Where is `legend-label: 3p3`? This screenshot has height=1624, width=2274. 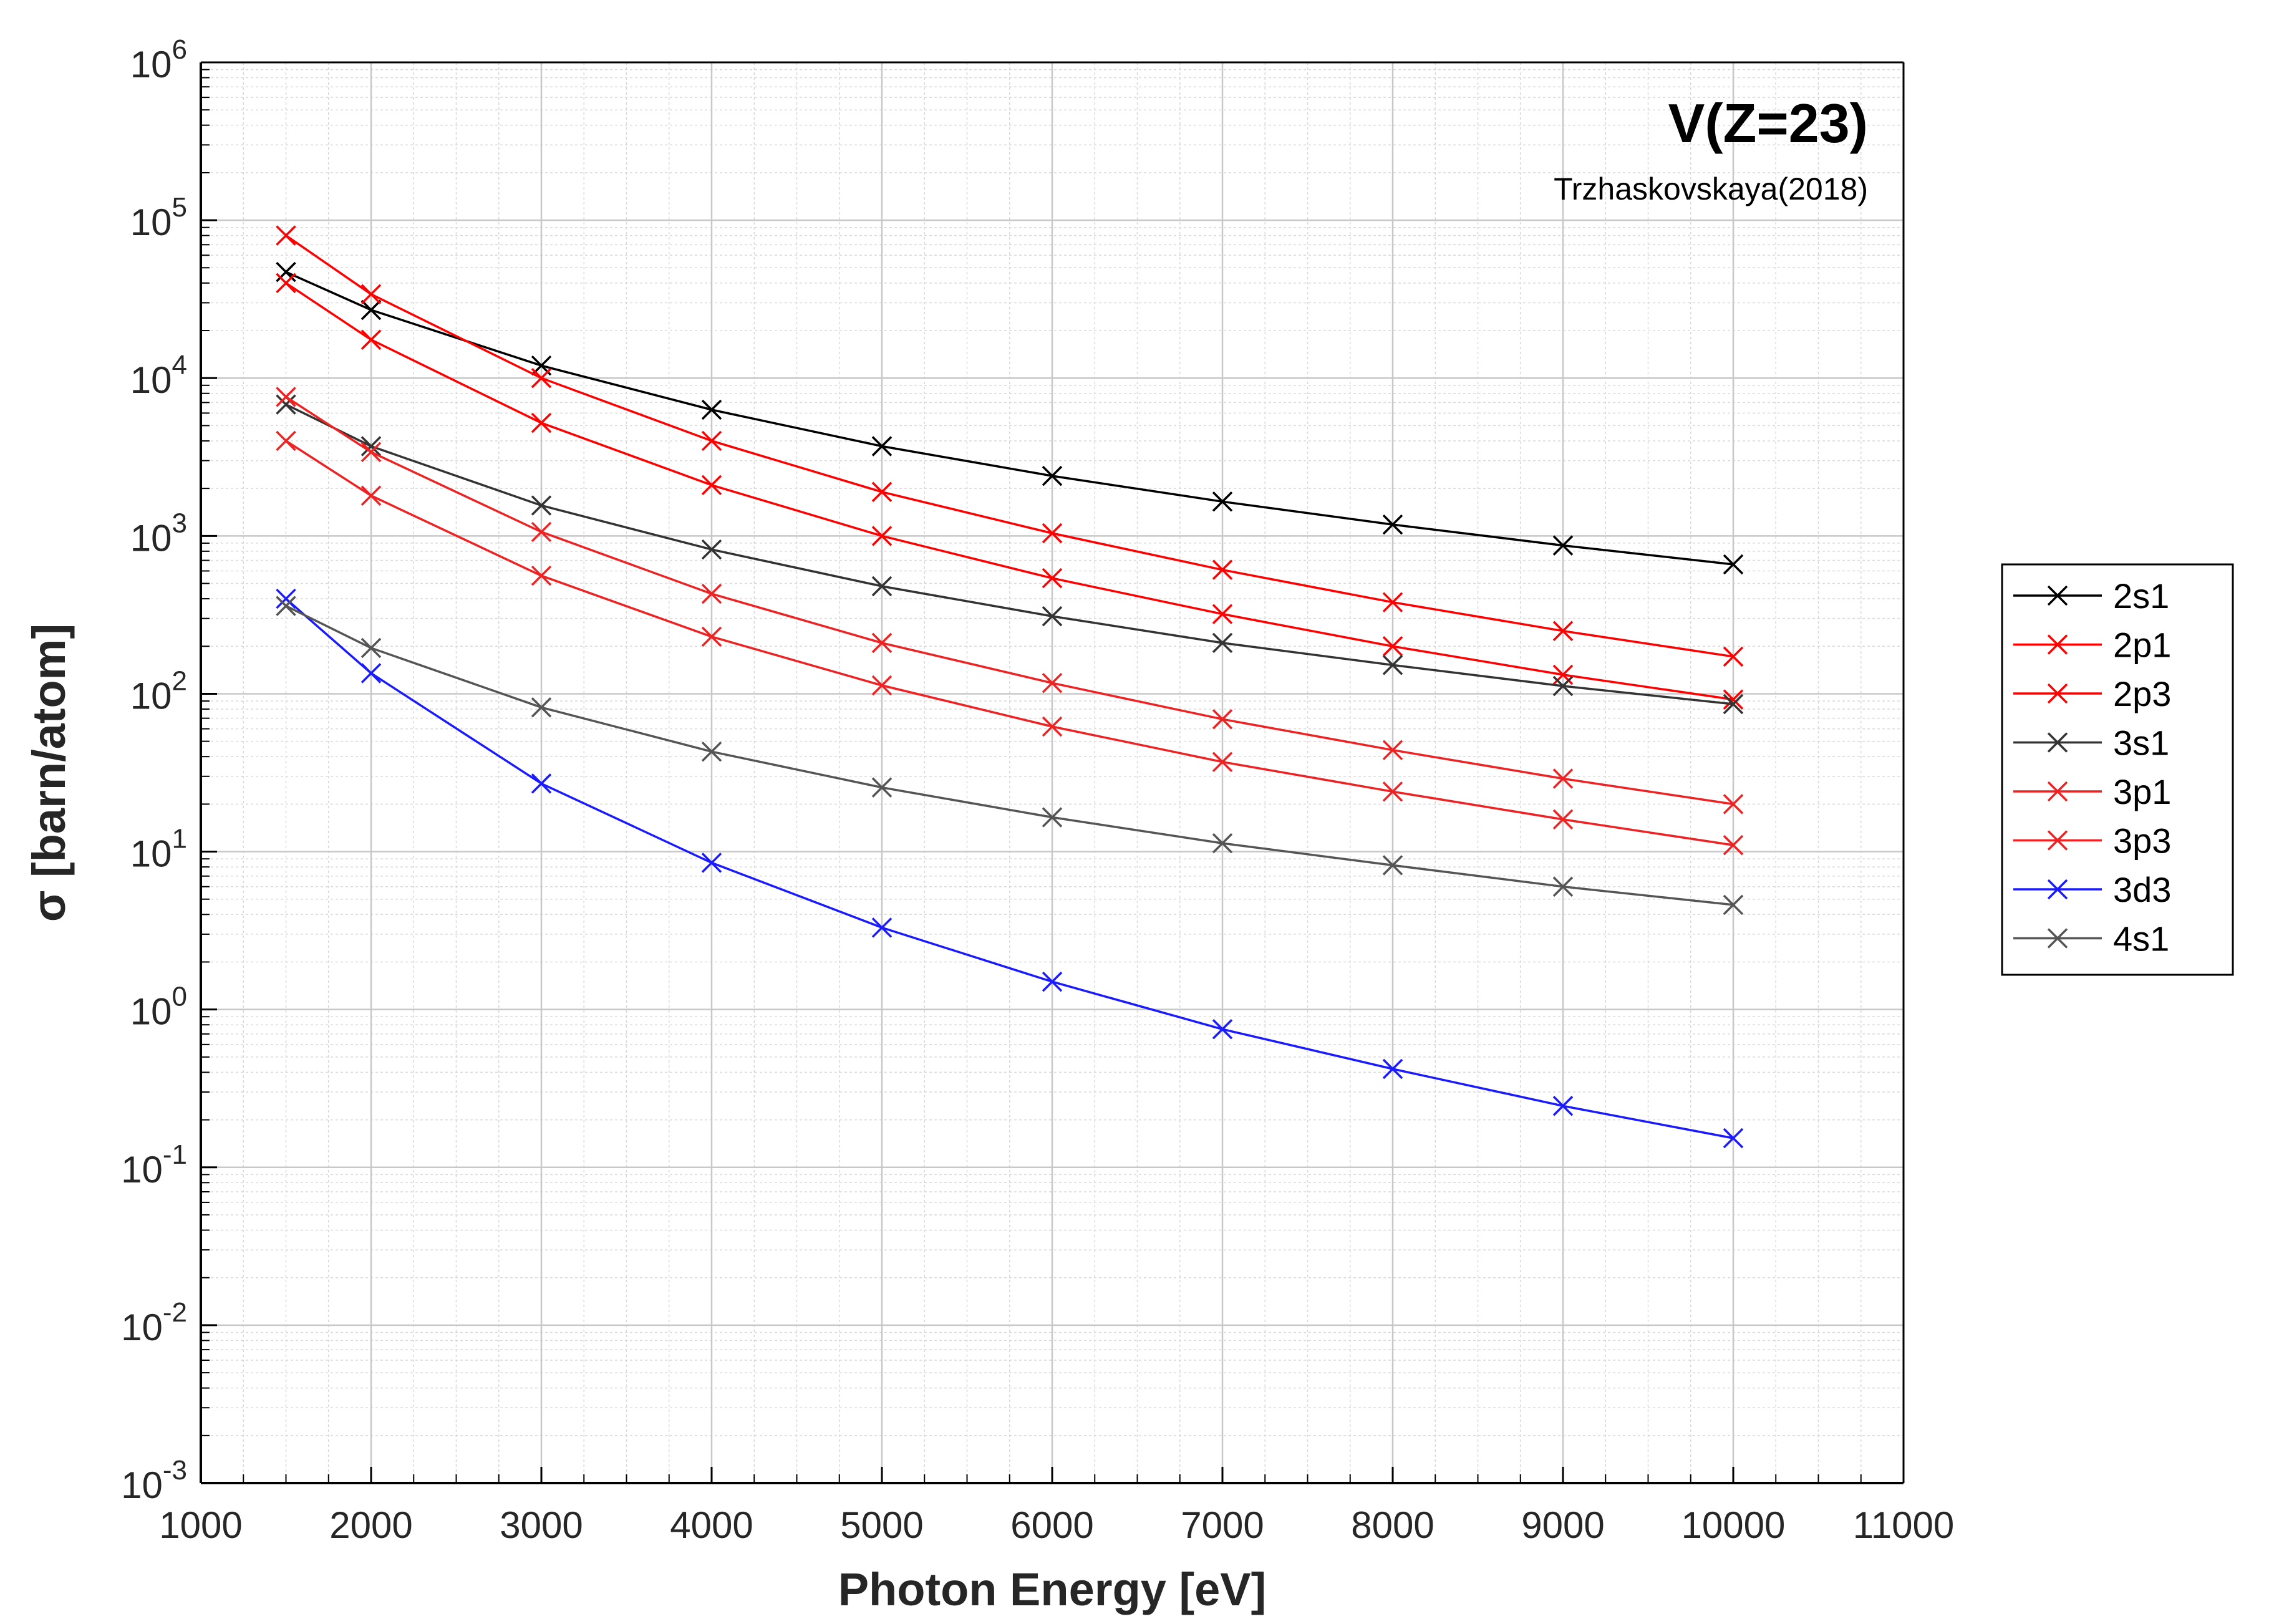
legend-label: 3p3 is located at coordinates (2142, 841).